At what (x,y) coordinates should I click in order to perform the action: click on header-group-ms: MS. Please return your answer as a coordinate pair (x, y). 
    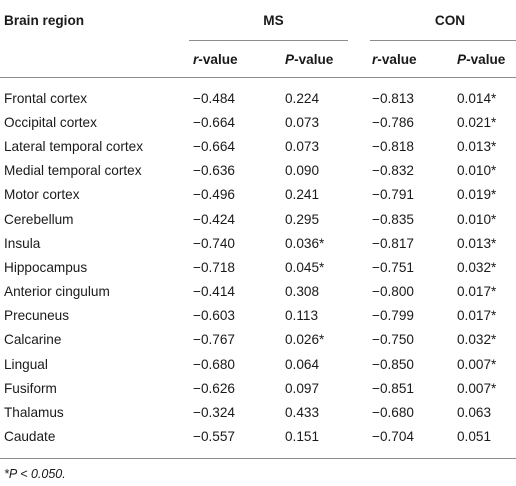
    Looking at the image, I should click on (273, 20).